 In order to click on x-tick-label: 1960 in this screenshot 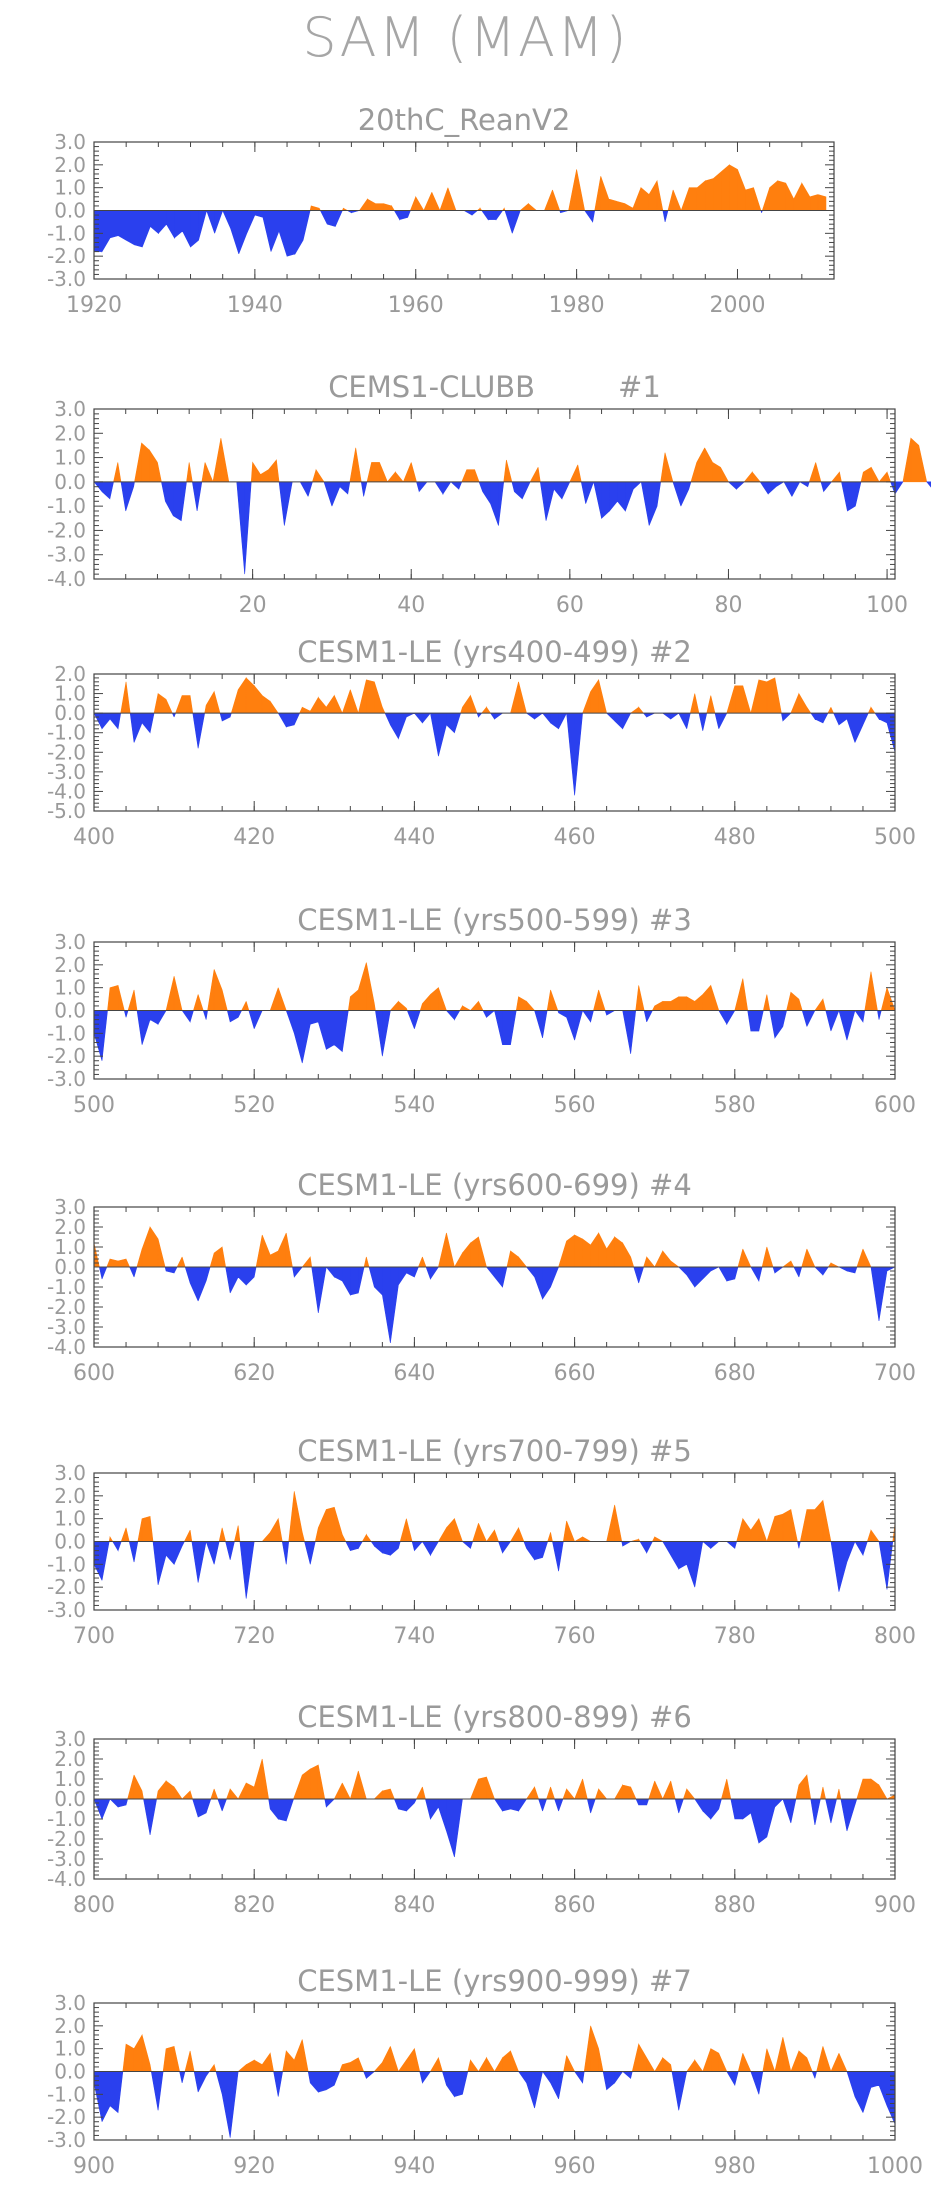, I will do `click(416, 305)`.